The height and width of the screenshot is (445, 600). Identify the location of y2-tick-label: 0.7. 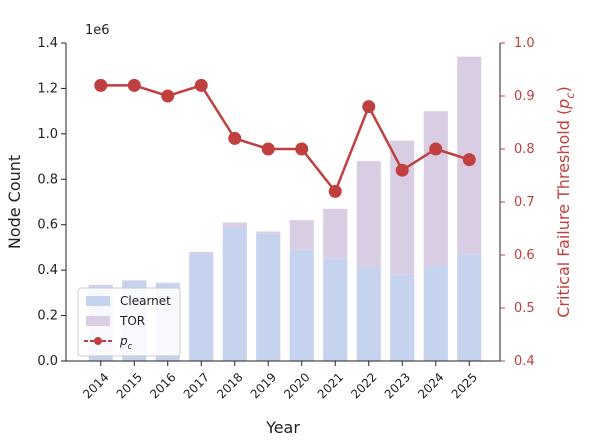
(524, 202).